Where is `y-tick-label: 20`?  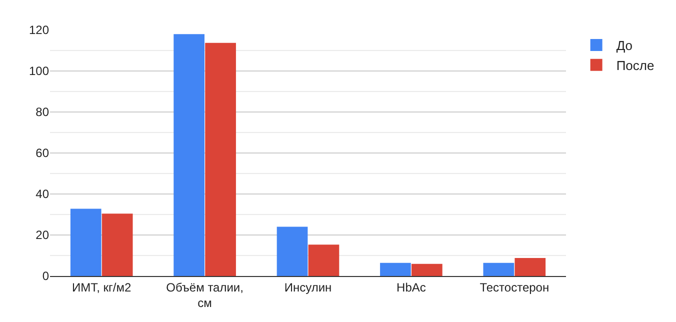 y-tick-label: 20 is located at coordinates (43, 235).